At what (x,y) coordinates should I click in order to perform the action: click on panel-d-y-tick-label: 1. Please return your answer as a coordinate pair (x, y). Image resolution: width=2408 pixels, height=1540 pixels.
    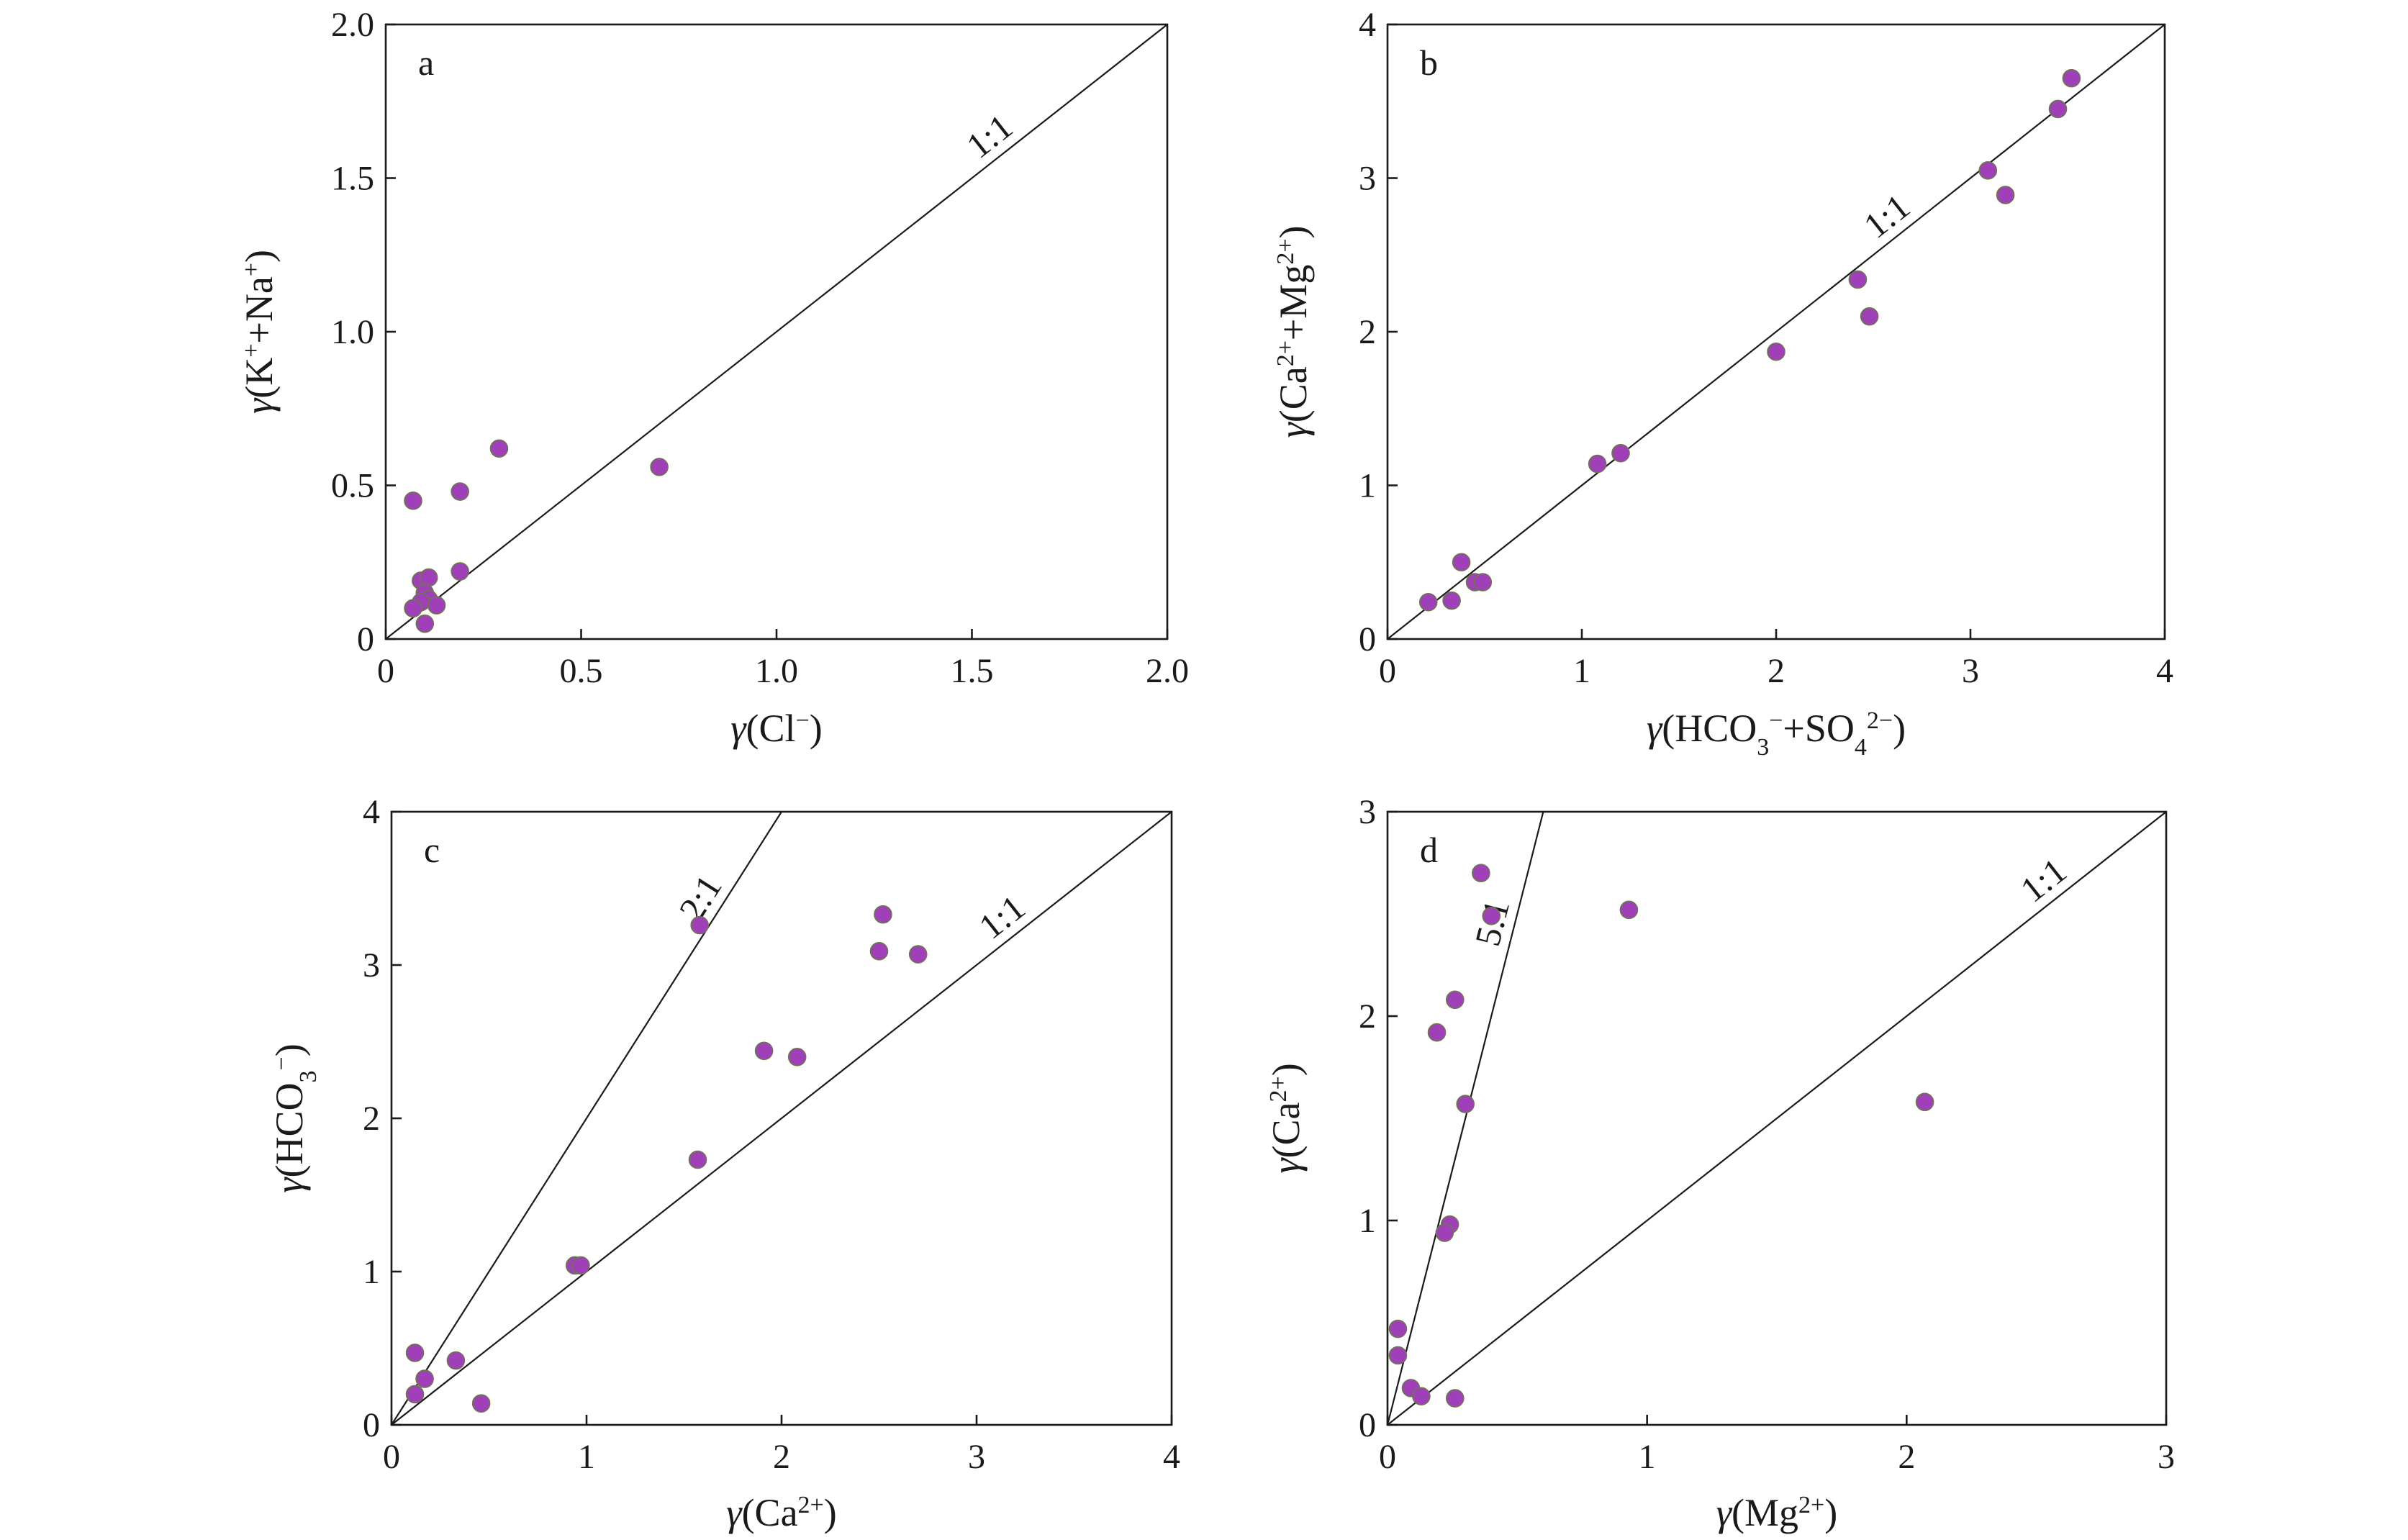
    Looking at the image, I should click on (1367, 1221).